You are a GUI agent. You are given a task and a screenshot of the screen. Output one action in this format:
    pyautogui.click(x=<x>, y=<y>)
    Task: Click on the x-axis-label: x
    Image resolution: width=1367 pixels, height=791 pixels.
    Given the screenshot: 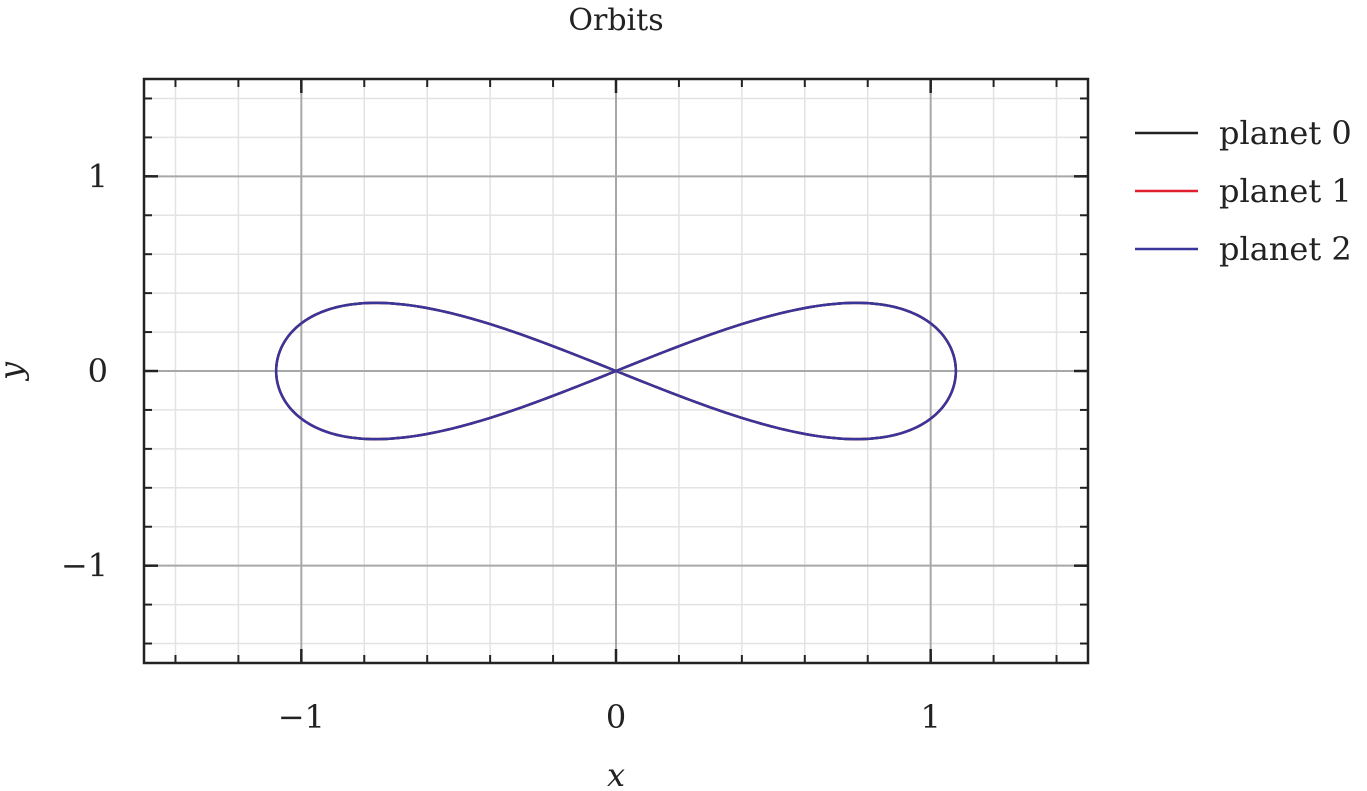 What is the action you would take?
    pyautogui.click(x=616, y=773)
    